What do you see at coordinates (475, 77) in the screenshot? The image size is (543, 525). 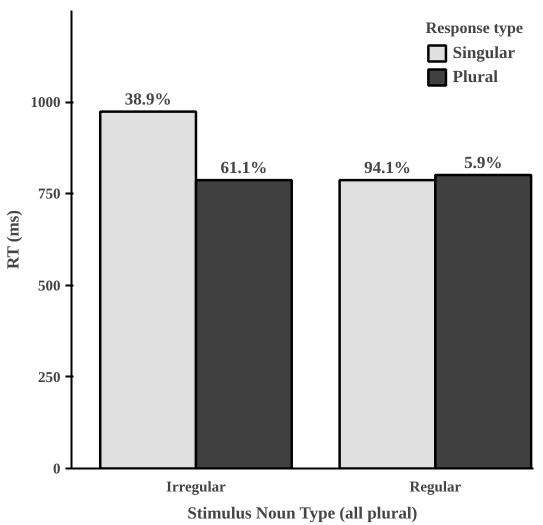 I see `legend-label: Plural` at bounding box center [475, 77].